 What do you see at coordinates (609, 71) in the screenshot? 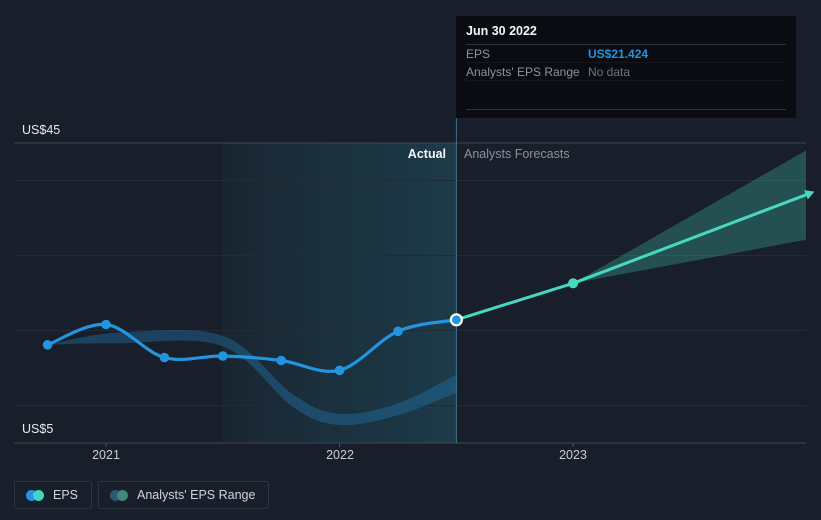
I see `tooltip-range-value: No data` at bounding box center [609, 71].